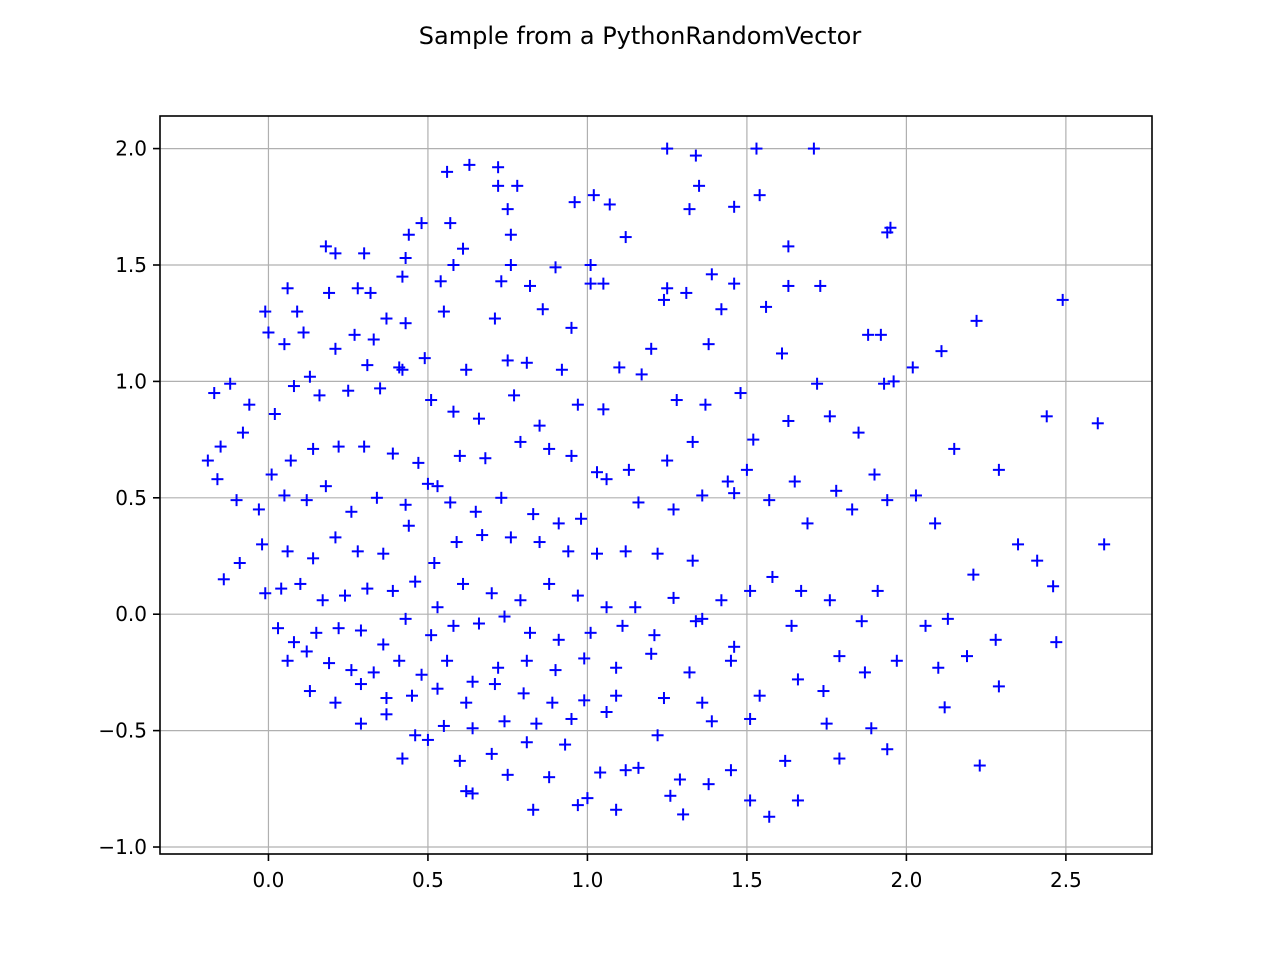 Image resolution: width=1280 pixels, height=964 pixels. I want to click on x-tick-label: 1.0, so click(588, 880).